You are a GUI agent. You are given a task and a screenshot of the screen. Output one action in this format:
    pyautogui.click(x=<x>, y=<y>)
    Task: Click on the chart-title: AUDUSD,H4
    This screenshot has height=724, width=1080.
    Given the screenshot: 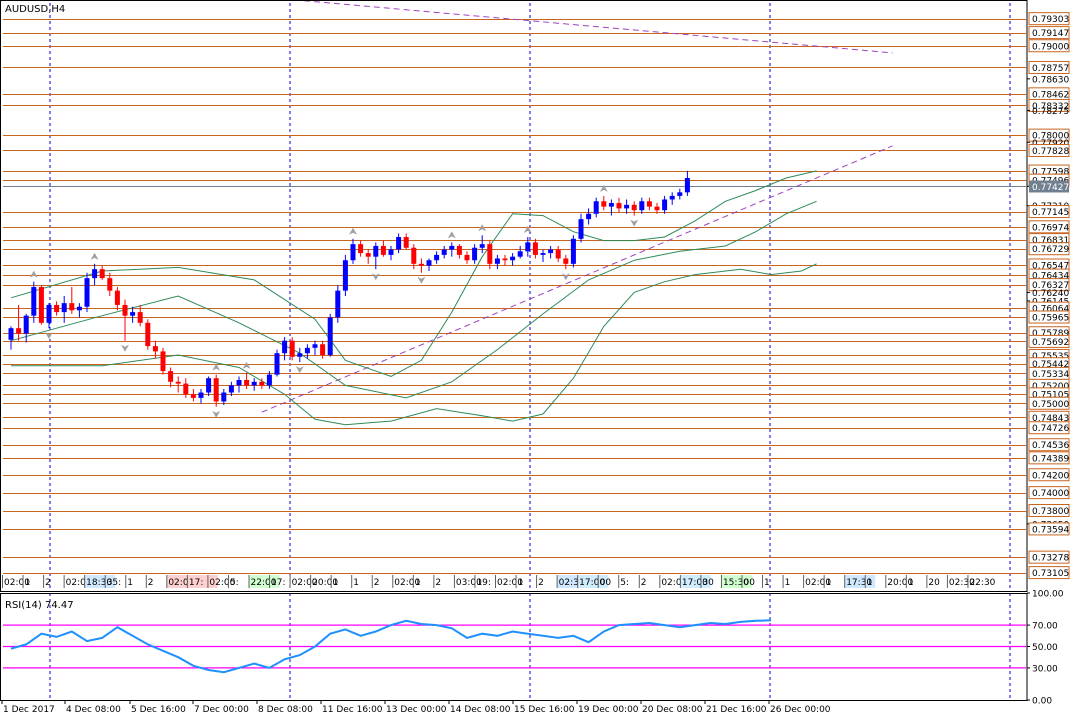 What is the action you would take?
    pyautogui.click(x=35, y=9)
    